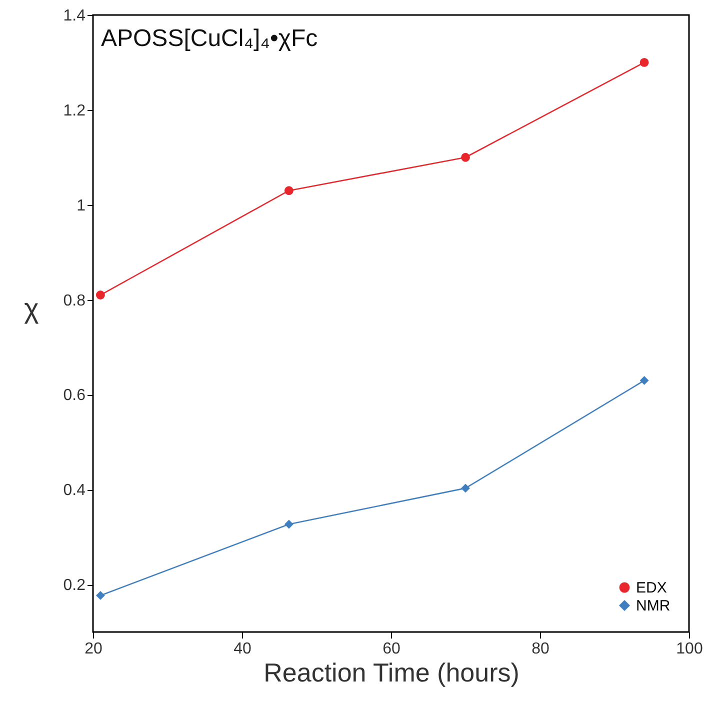  I want to click on x-tick-label: 80, so click(541, 649).